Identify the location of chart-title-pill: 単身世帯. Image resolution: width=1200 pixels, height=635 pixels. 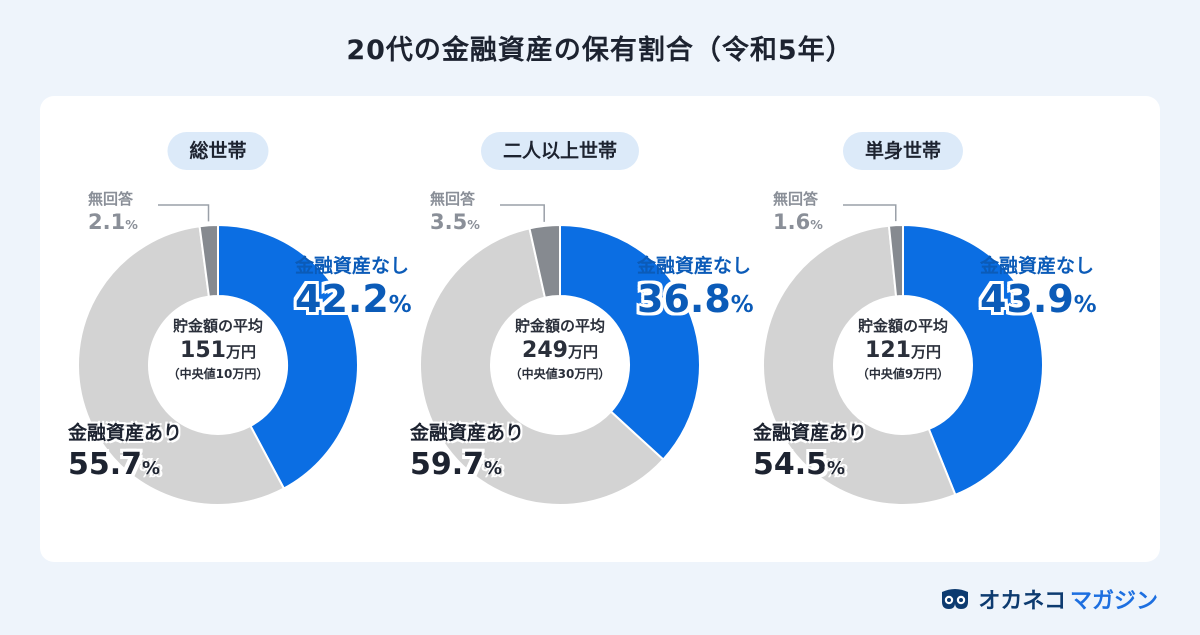
(903, 151).